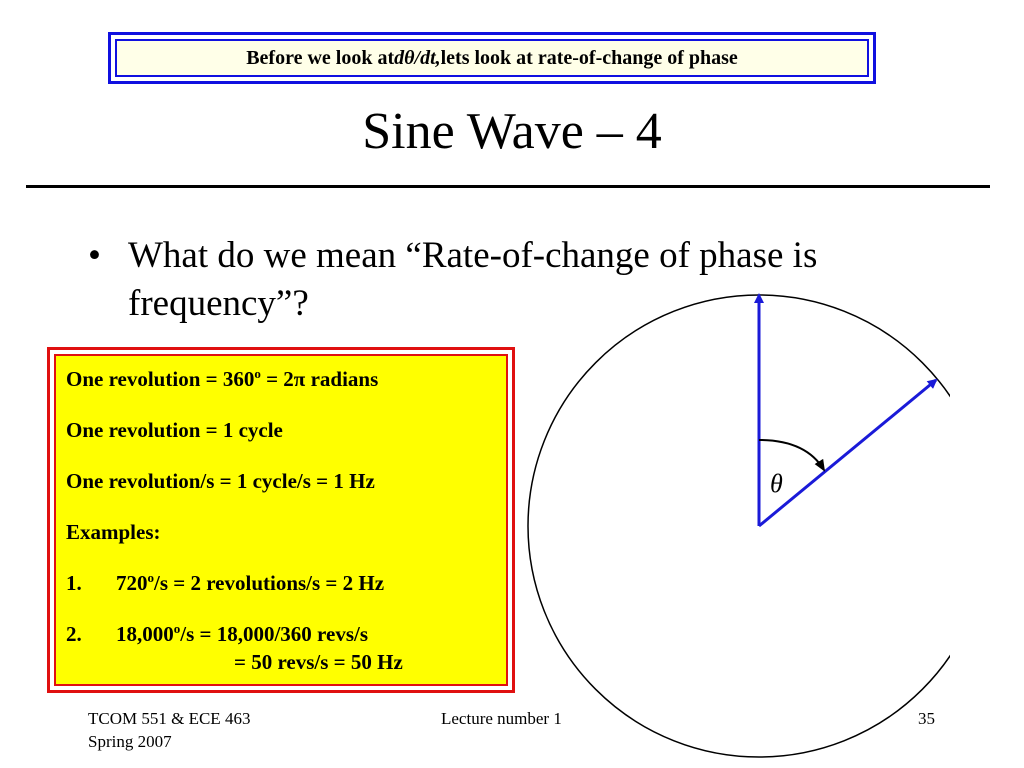 The height and width of the screenshot is (768, 1024). I want to click on revolution-degrees-pre: One revolution = 360, so click(160, 379).